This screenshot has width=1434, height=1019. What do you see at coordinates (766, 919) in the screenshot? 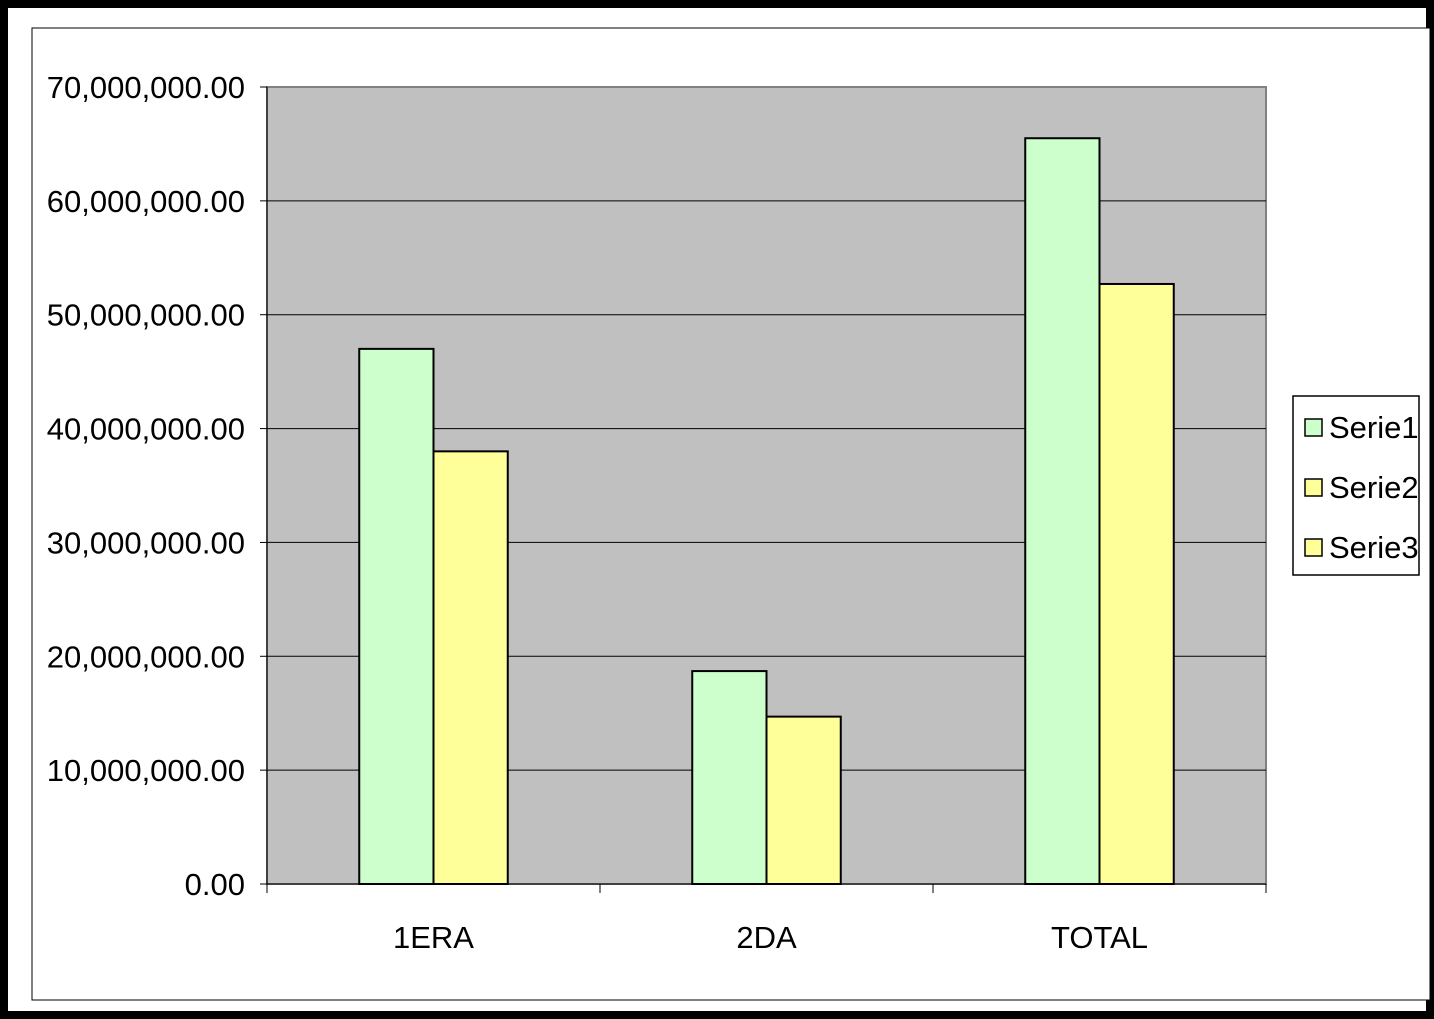
I see `x-axis: 1ERA 2DA TOTAL` at bounding box center [766, 919].